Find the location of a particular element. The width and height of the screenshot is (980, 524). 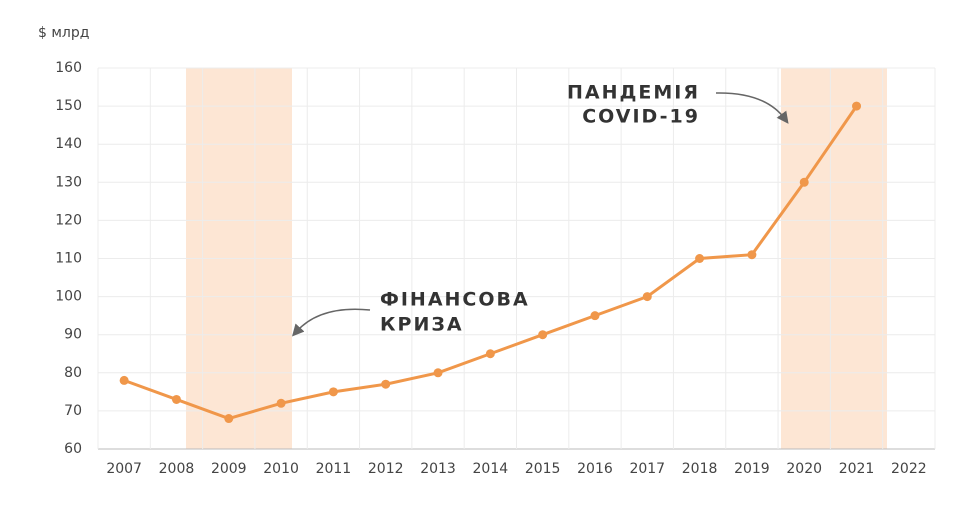

x-tick-label: 2017 is located at coordinates (647, 469).